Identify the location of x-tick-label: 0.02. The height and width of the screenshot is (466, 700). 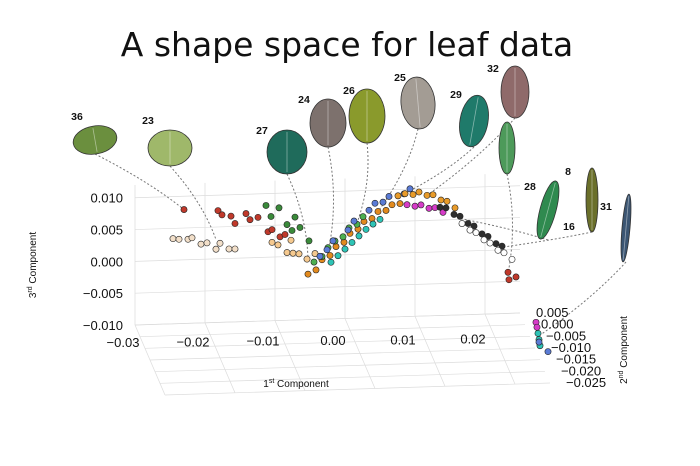
(472, 339).